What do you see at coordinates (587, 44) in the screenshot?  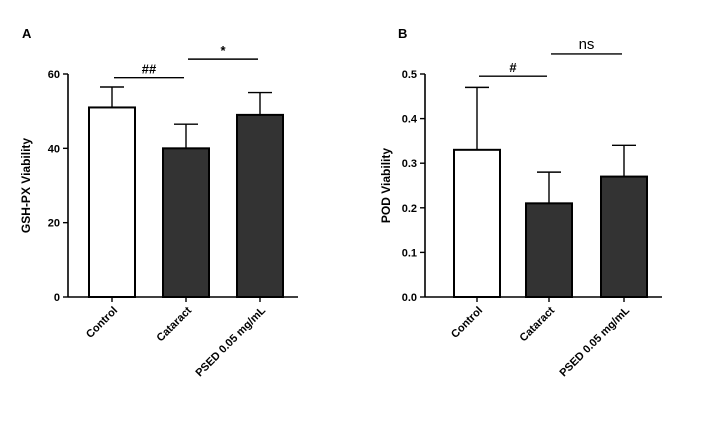 I see `panel-b-significance-label: ns` at bounding box center [587, 44].